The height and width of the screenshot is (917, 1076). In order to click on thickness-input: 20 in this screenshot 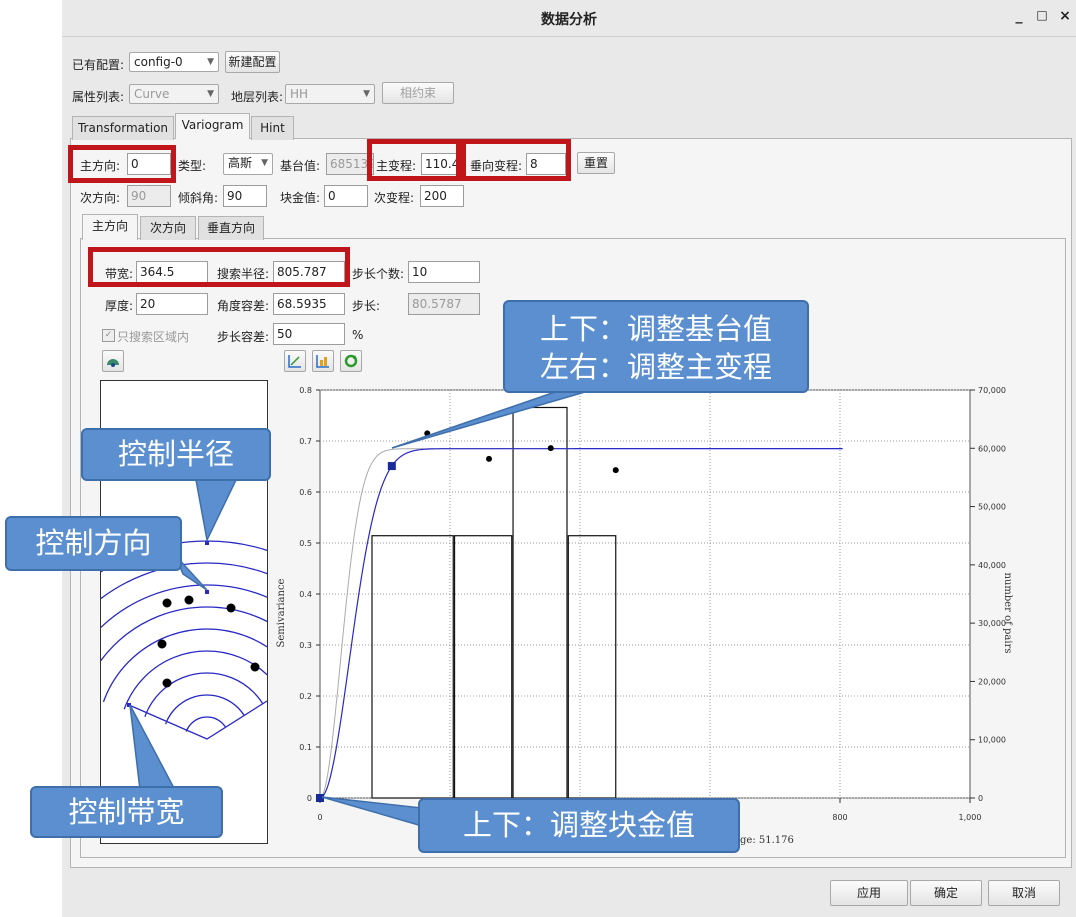, I will do `click(172, 304)`.